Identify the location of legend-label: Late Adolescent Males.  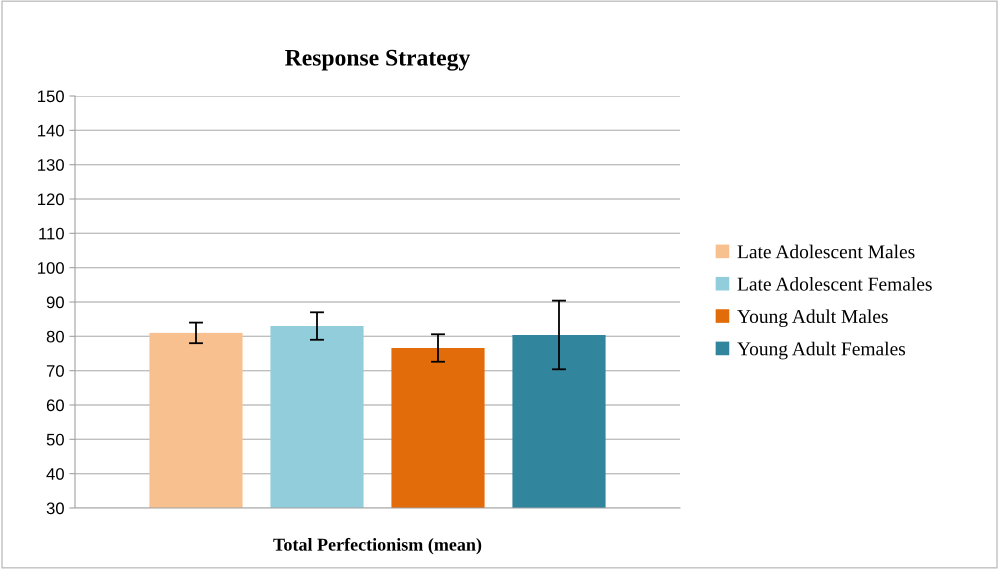
(826, 251).